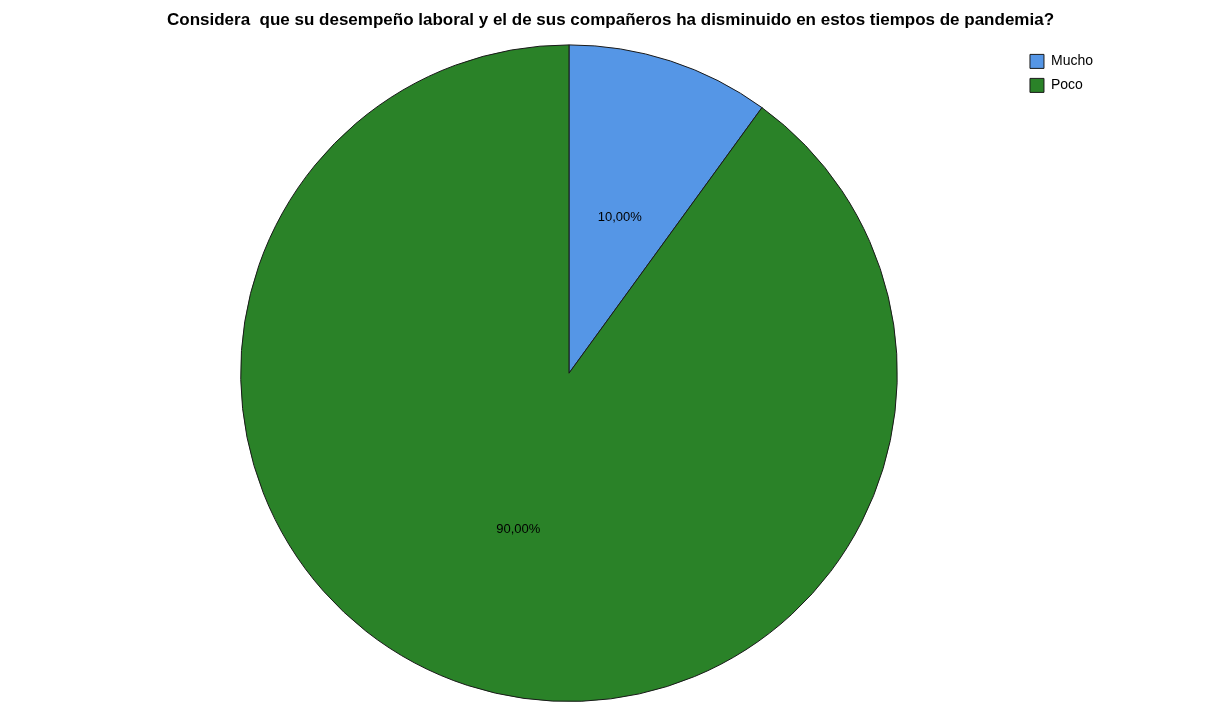 This screenshot has height=714, width=1231. Describe the element at coordinates (620, 216) in the screenshot. I see `data-label: 10,00%` at that location.